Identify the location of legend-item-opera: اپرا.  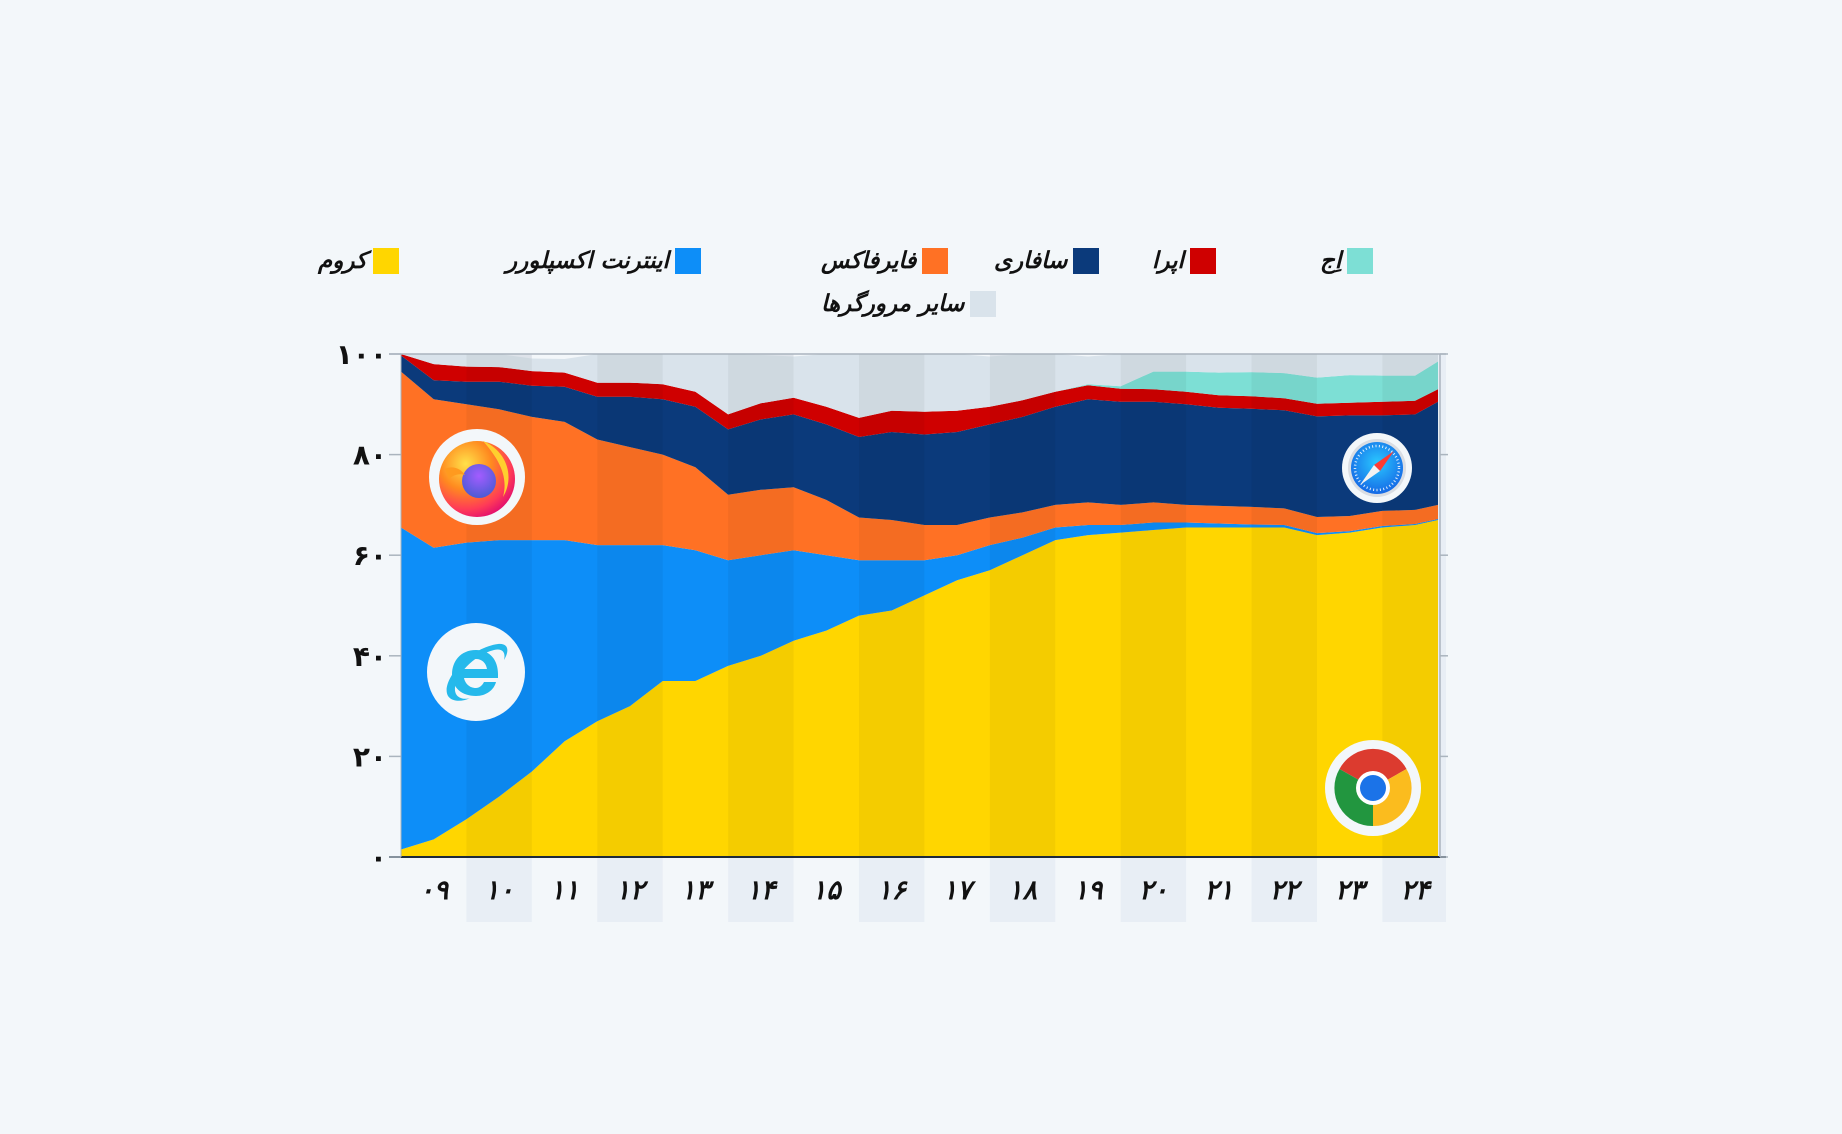
(1184, 261).